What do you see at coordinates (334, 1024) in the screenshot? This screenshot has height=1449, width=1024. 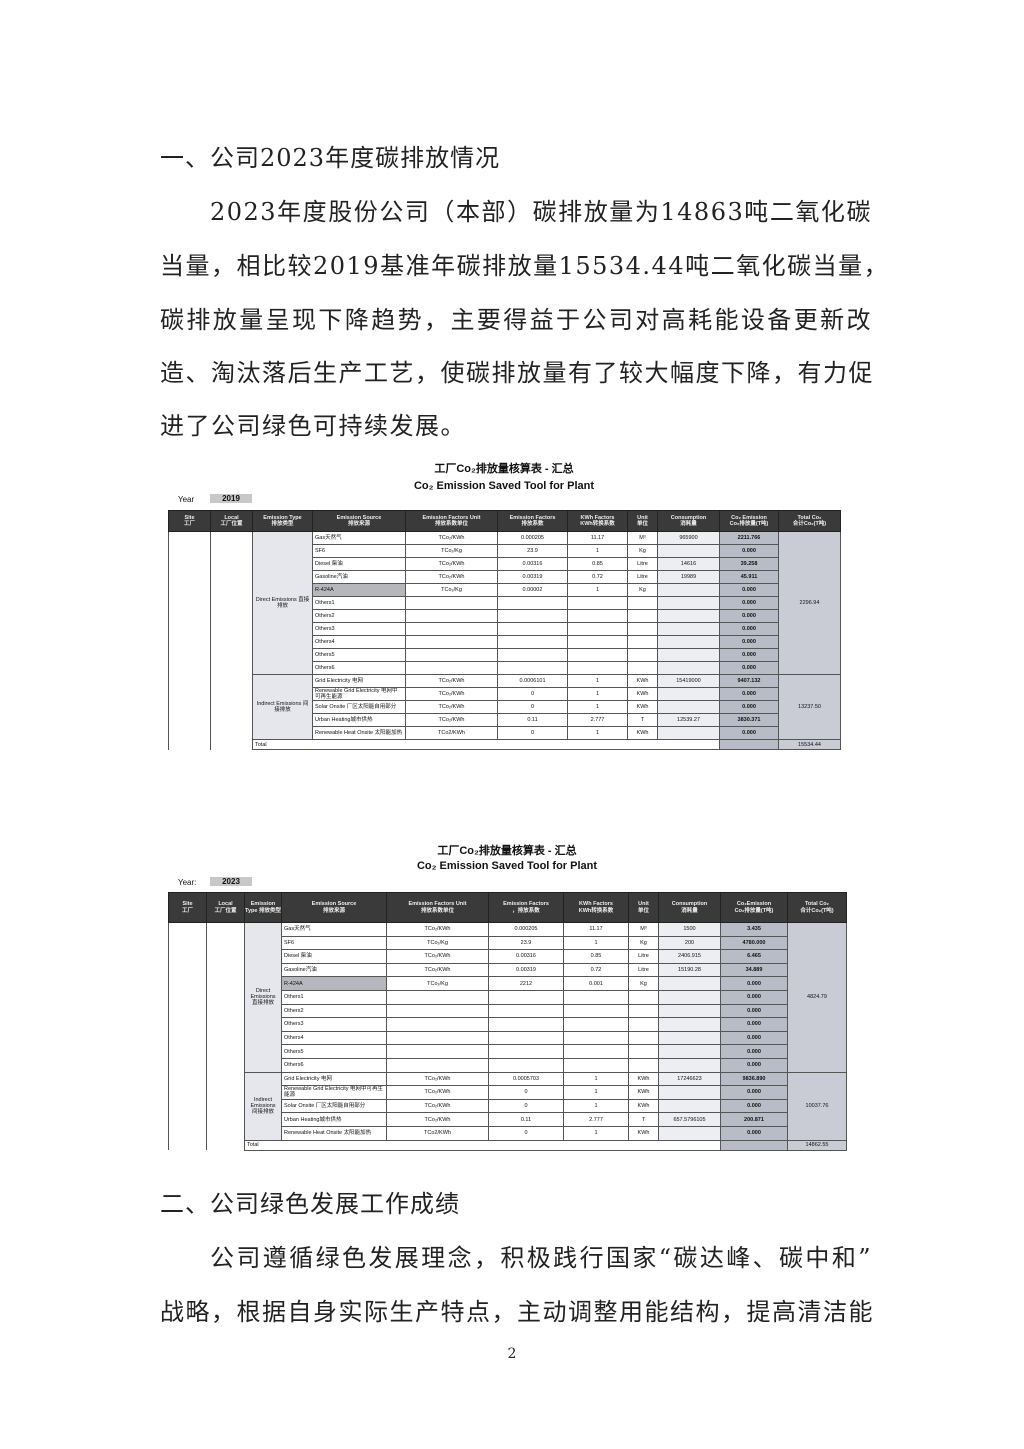 I see `emission-source-cell: Others3` at bounding box center [334, 1024].